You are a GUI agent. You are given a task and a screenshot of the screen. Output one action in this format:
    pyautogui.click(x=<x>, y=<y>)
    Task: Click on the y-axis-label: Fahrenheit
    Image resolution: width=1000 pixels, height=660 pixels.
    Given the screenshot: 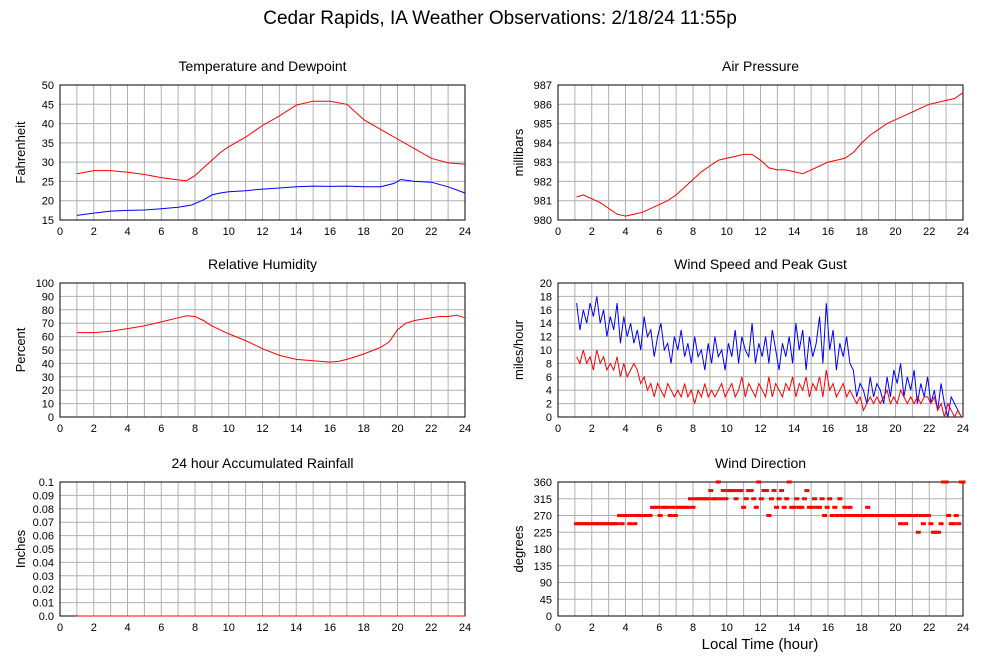 What is the action you would take?
    pyautogui.click(x=20, y=152)
    